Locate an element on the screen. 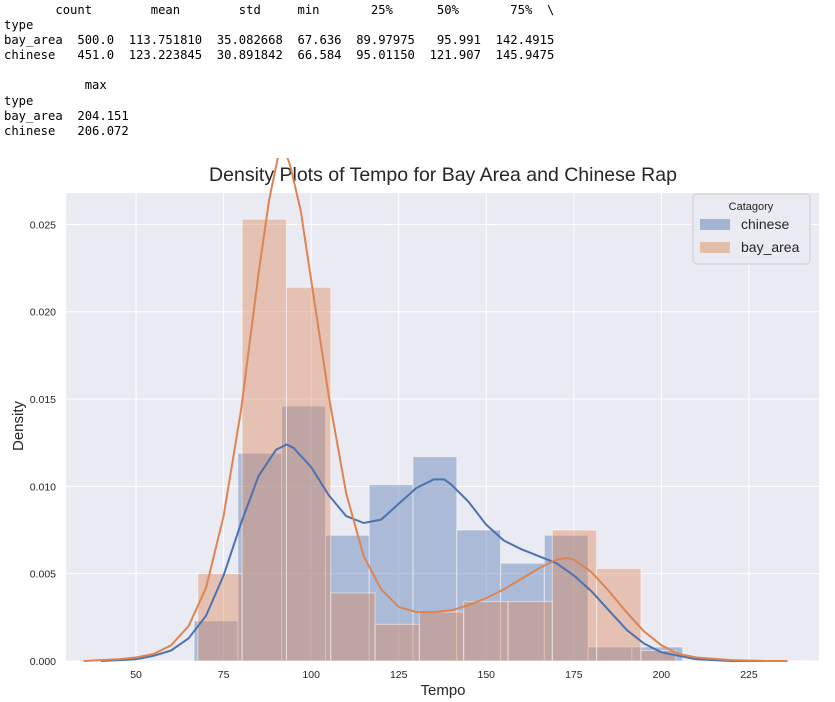  legend-box is located at coordinates (751, 229).